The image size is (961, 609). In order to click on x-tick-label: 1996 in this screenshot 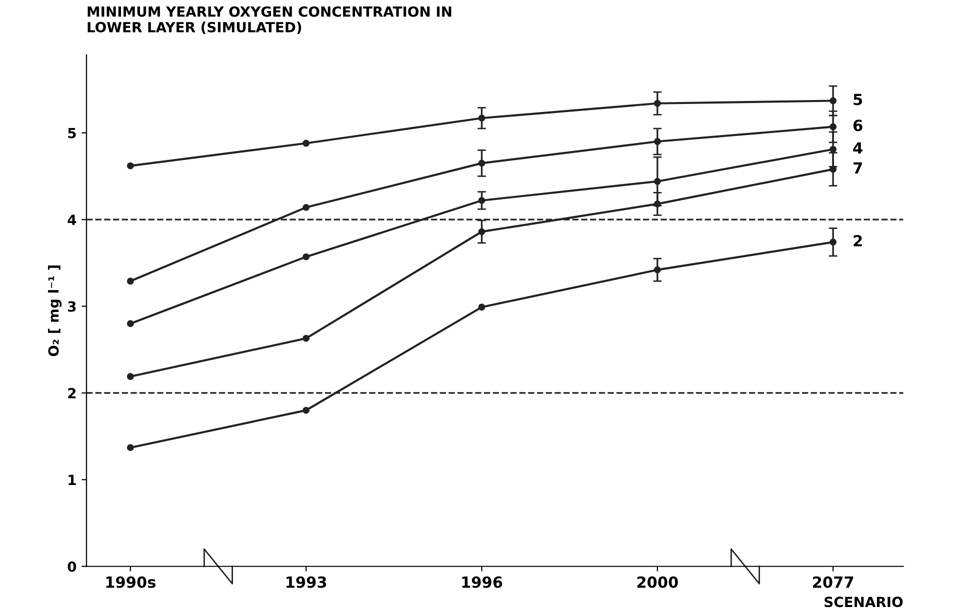, I will do `click(482, 582)`.